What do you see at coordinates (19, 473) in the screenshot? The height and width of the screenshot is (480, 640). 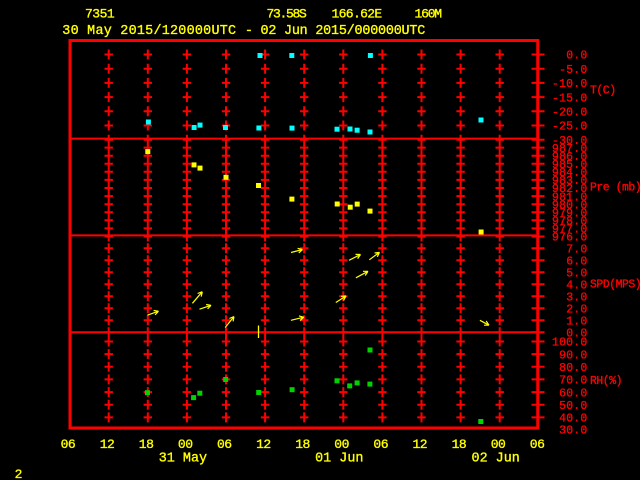 I see `svg-text: 2` at bounding box center [19, 473].